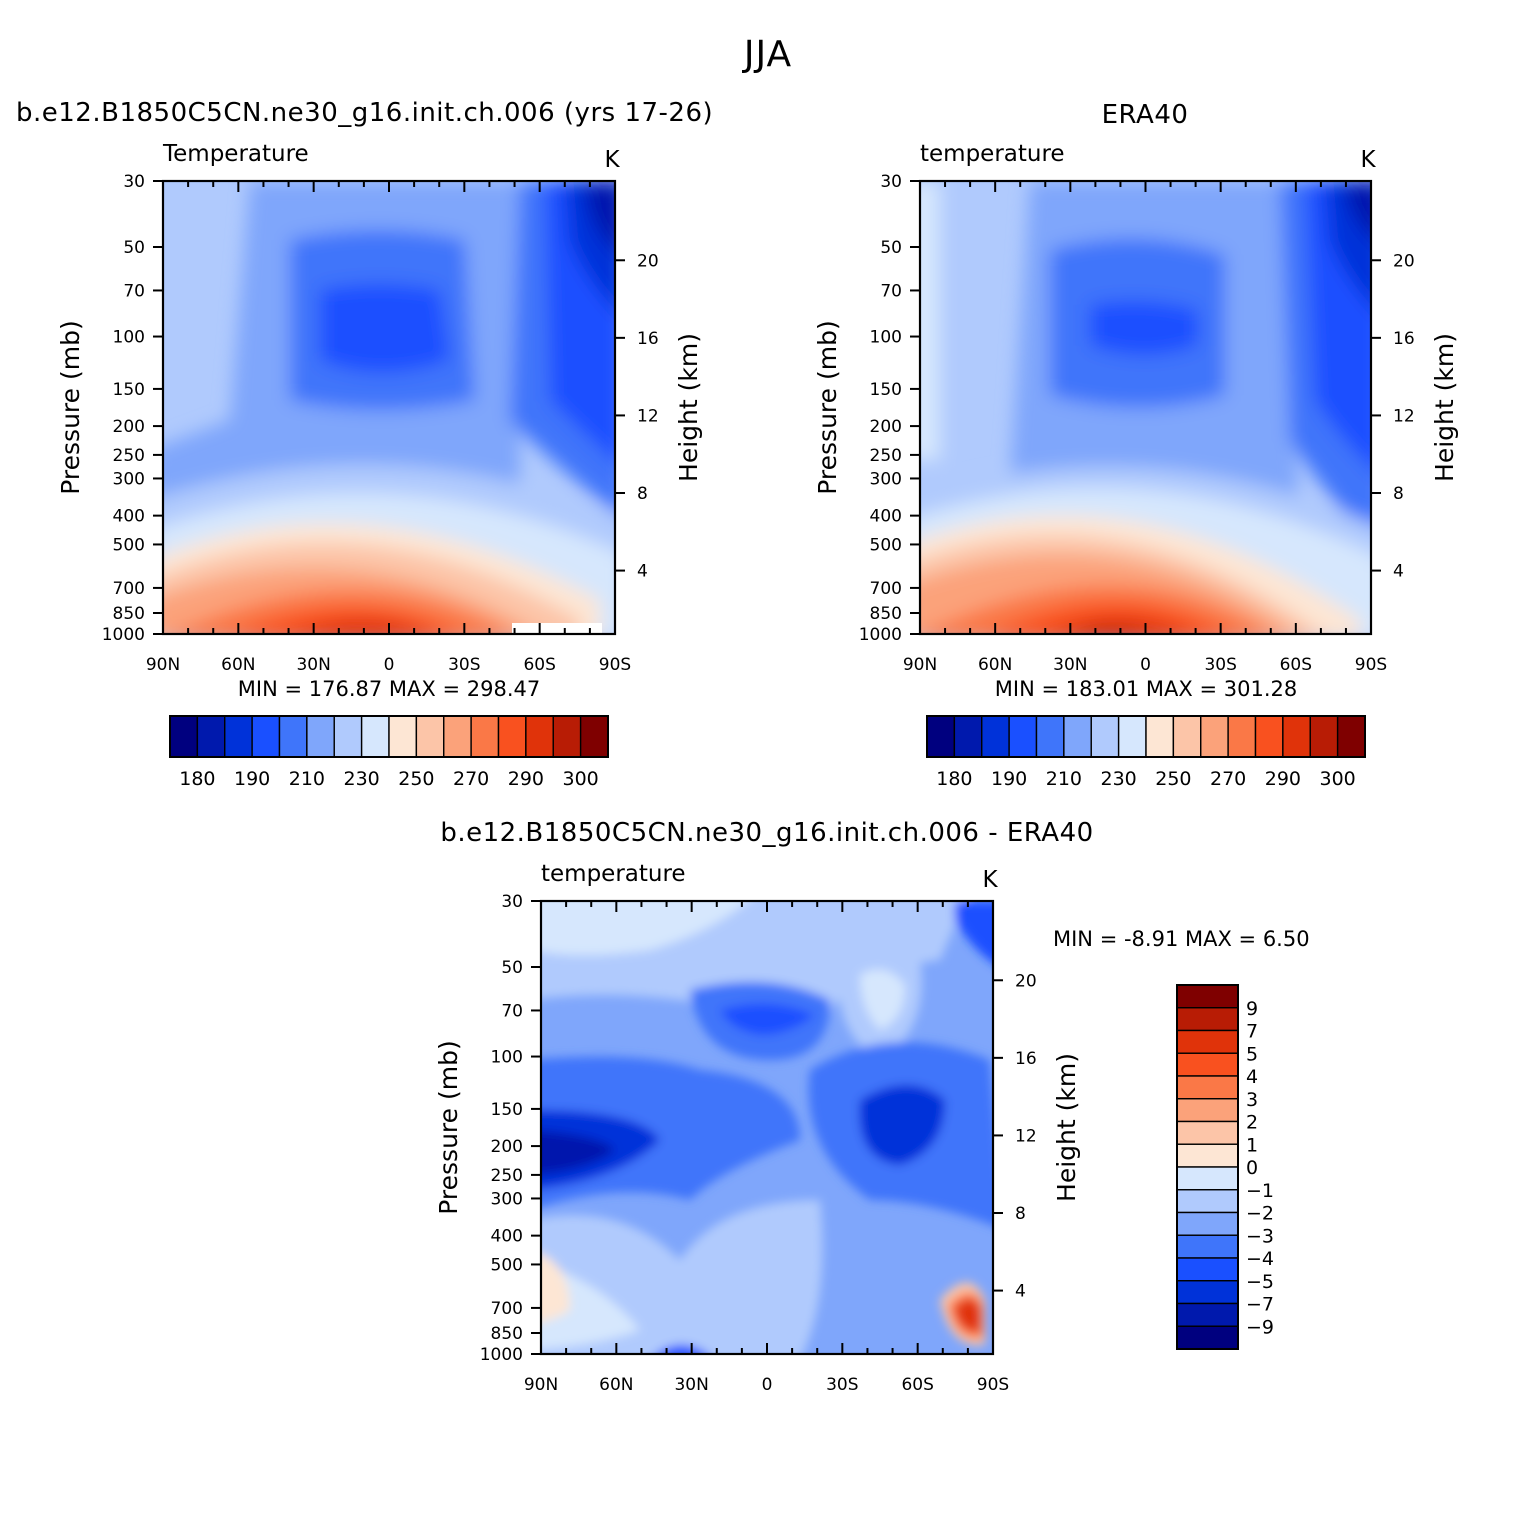  I want to click on colorbar-label: 300, so click(580, 779).